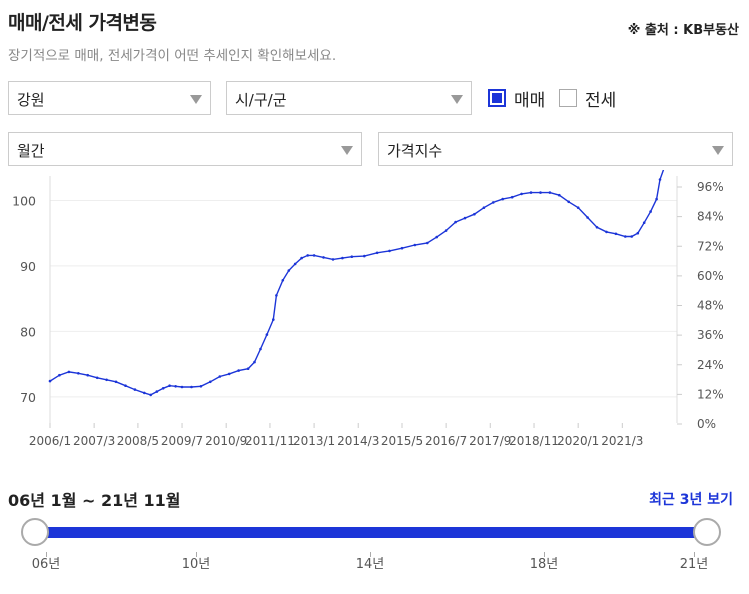  I want to click on y-tick-label: 70, so click(28, 397).